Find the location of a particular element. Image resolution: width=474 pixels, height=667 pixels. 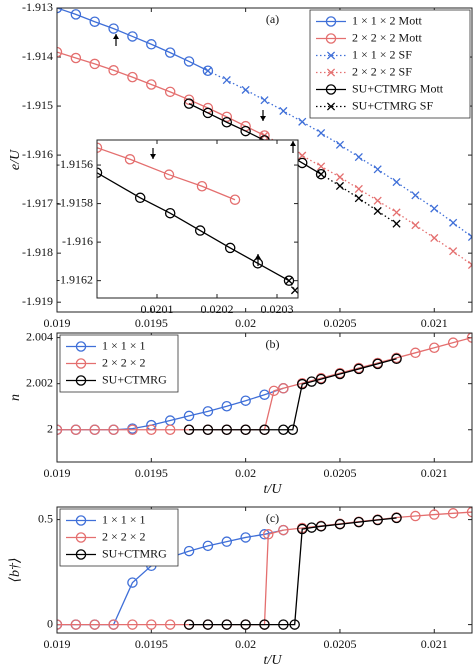

y-tick-label: 0.5 is located at coordinates (45, 518).